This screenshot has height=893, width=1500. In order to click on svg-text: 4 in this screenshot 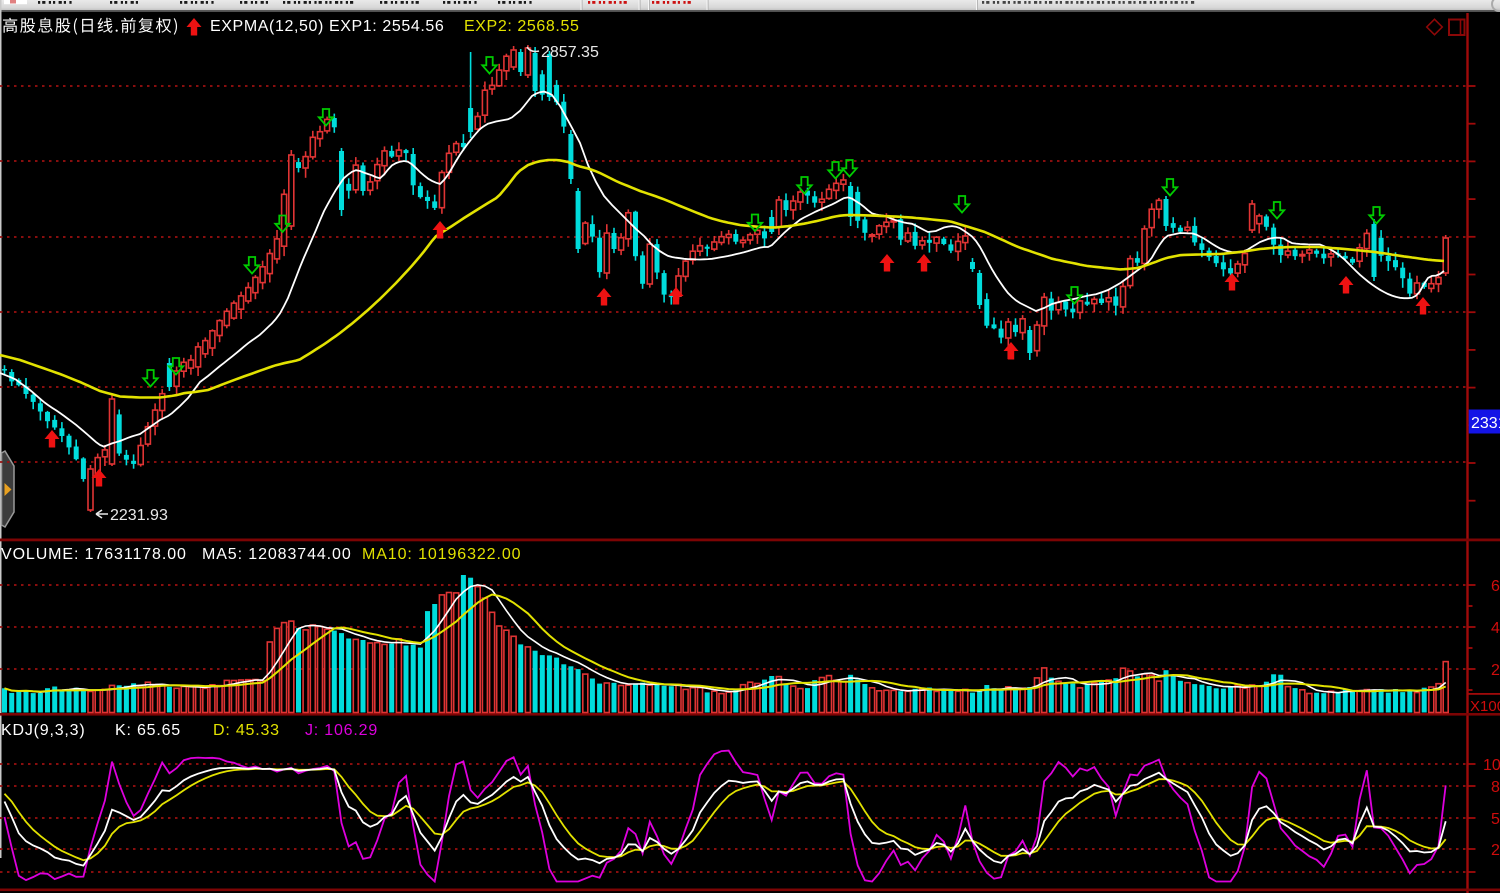, I will do `click(1495, 628)`.